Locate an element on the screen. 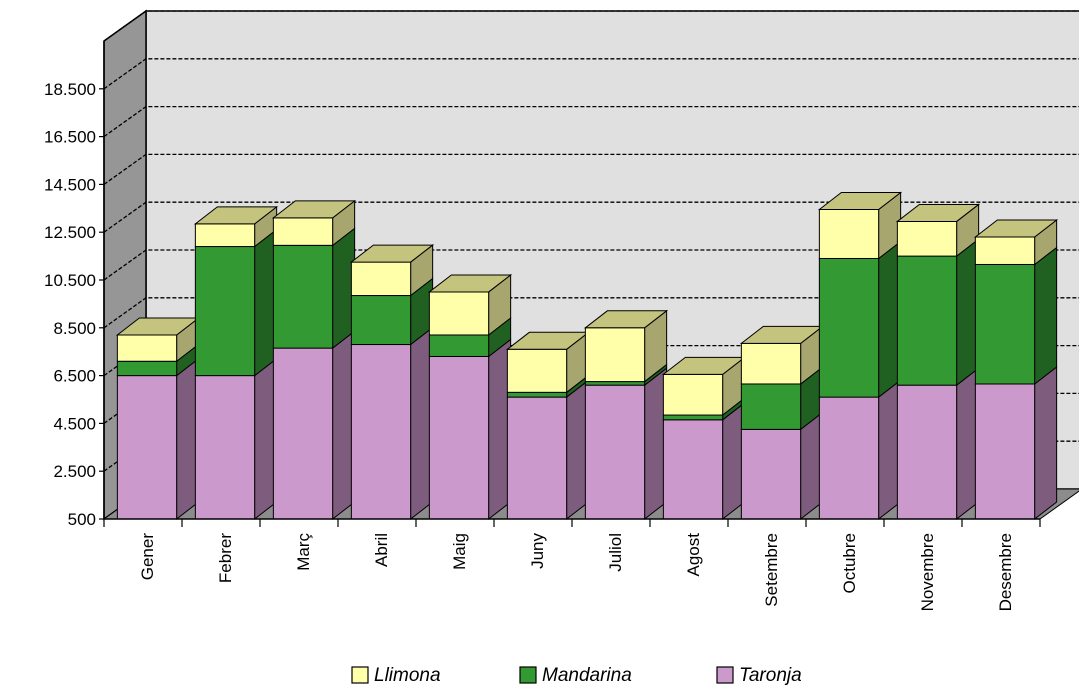  x-category-label: Novembre is located at coordinates (927, 572).